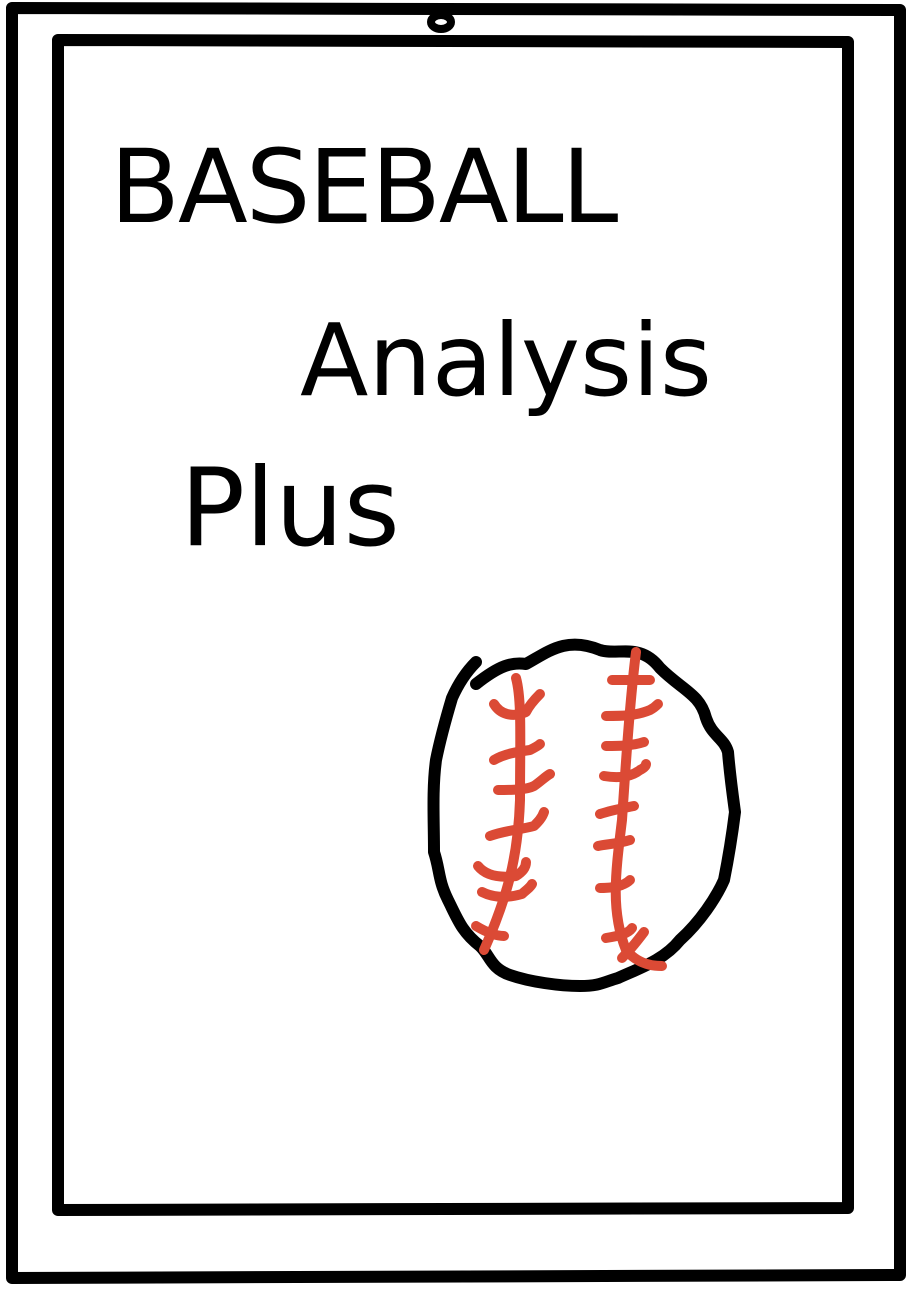  I want to click on title-line-analysis: Analysis, so click(506, 360).